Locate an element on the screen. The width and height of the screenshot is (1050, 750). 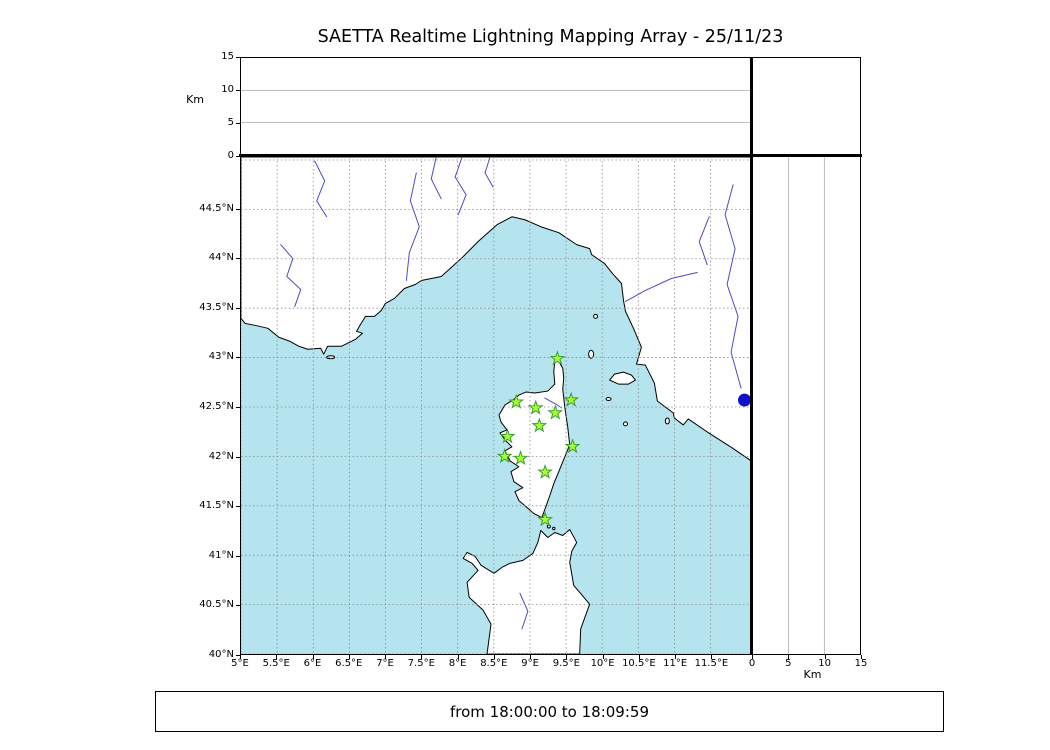
lon-tick-label: 8.5°E is located at coordinates (494, 663).